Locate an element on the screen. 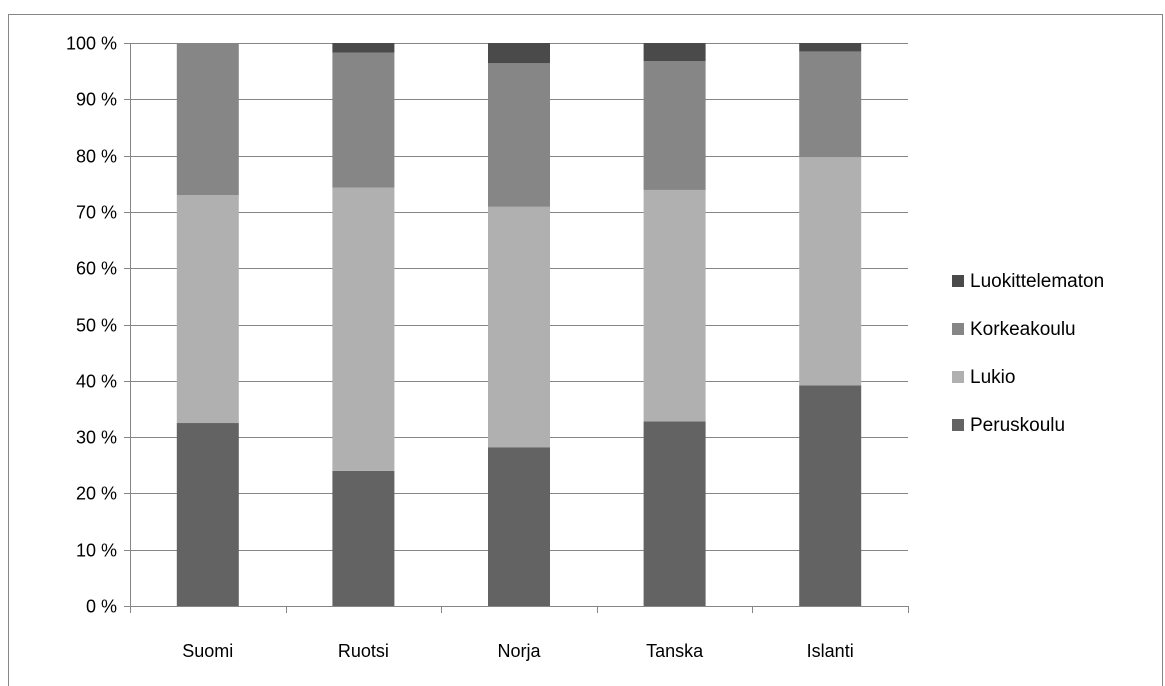 This screenshot has height=686, width=1165. x-tick-label: Tanska is located at coordinates (675, 651).